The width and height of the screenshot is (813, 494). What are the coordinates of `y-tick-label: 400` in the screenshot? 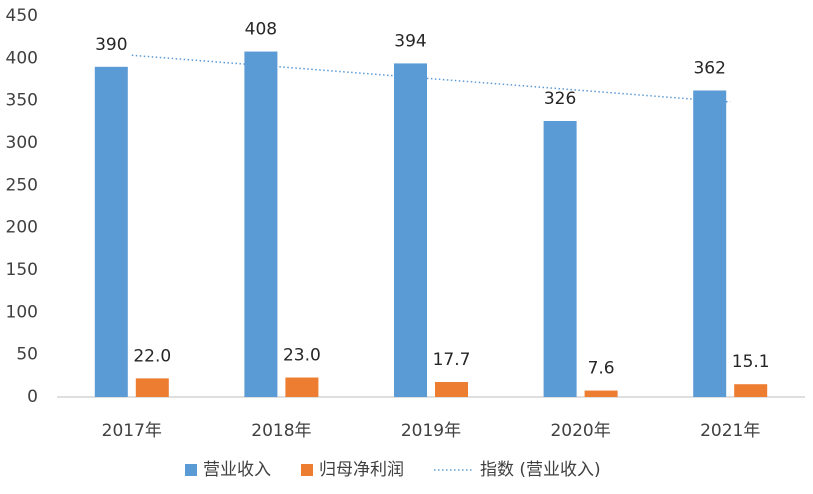 It's located at (22, 58).